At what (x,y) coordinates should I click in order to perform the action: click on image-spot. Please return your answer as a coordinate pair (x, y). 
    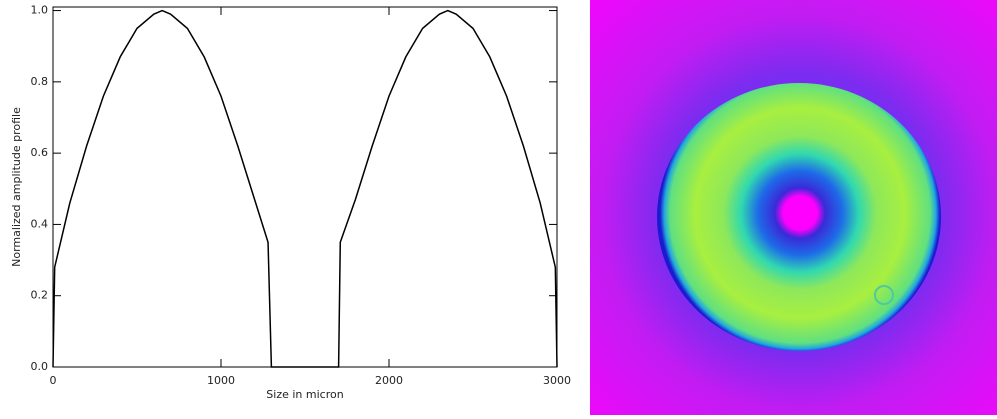
    Looking at the image, I should click on (884, 295).